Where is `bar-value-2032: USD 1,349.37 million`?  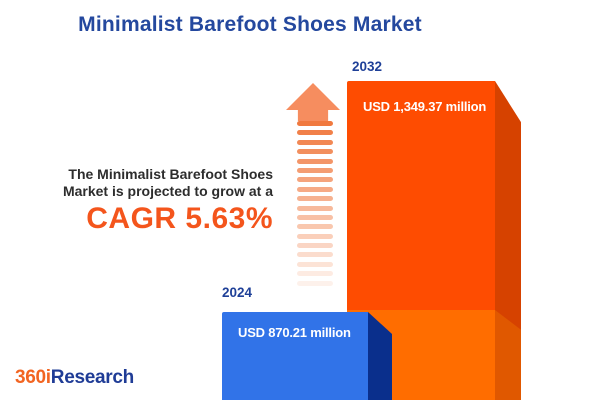 bar-value-2032: USD 1,349.37 million is located at coordinates (425, 106).